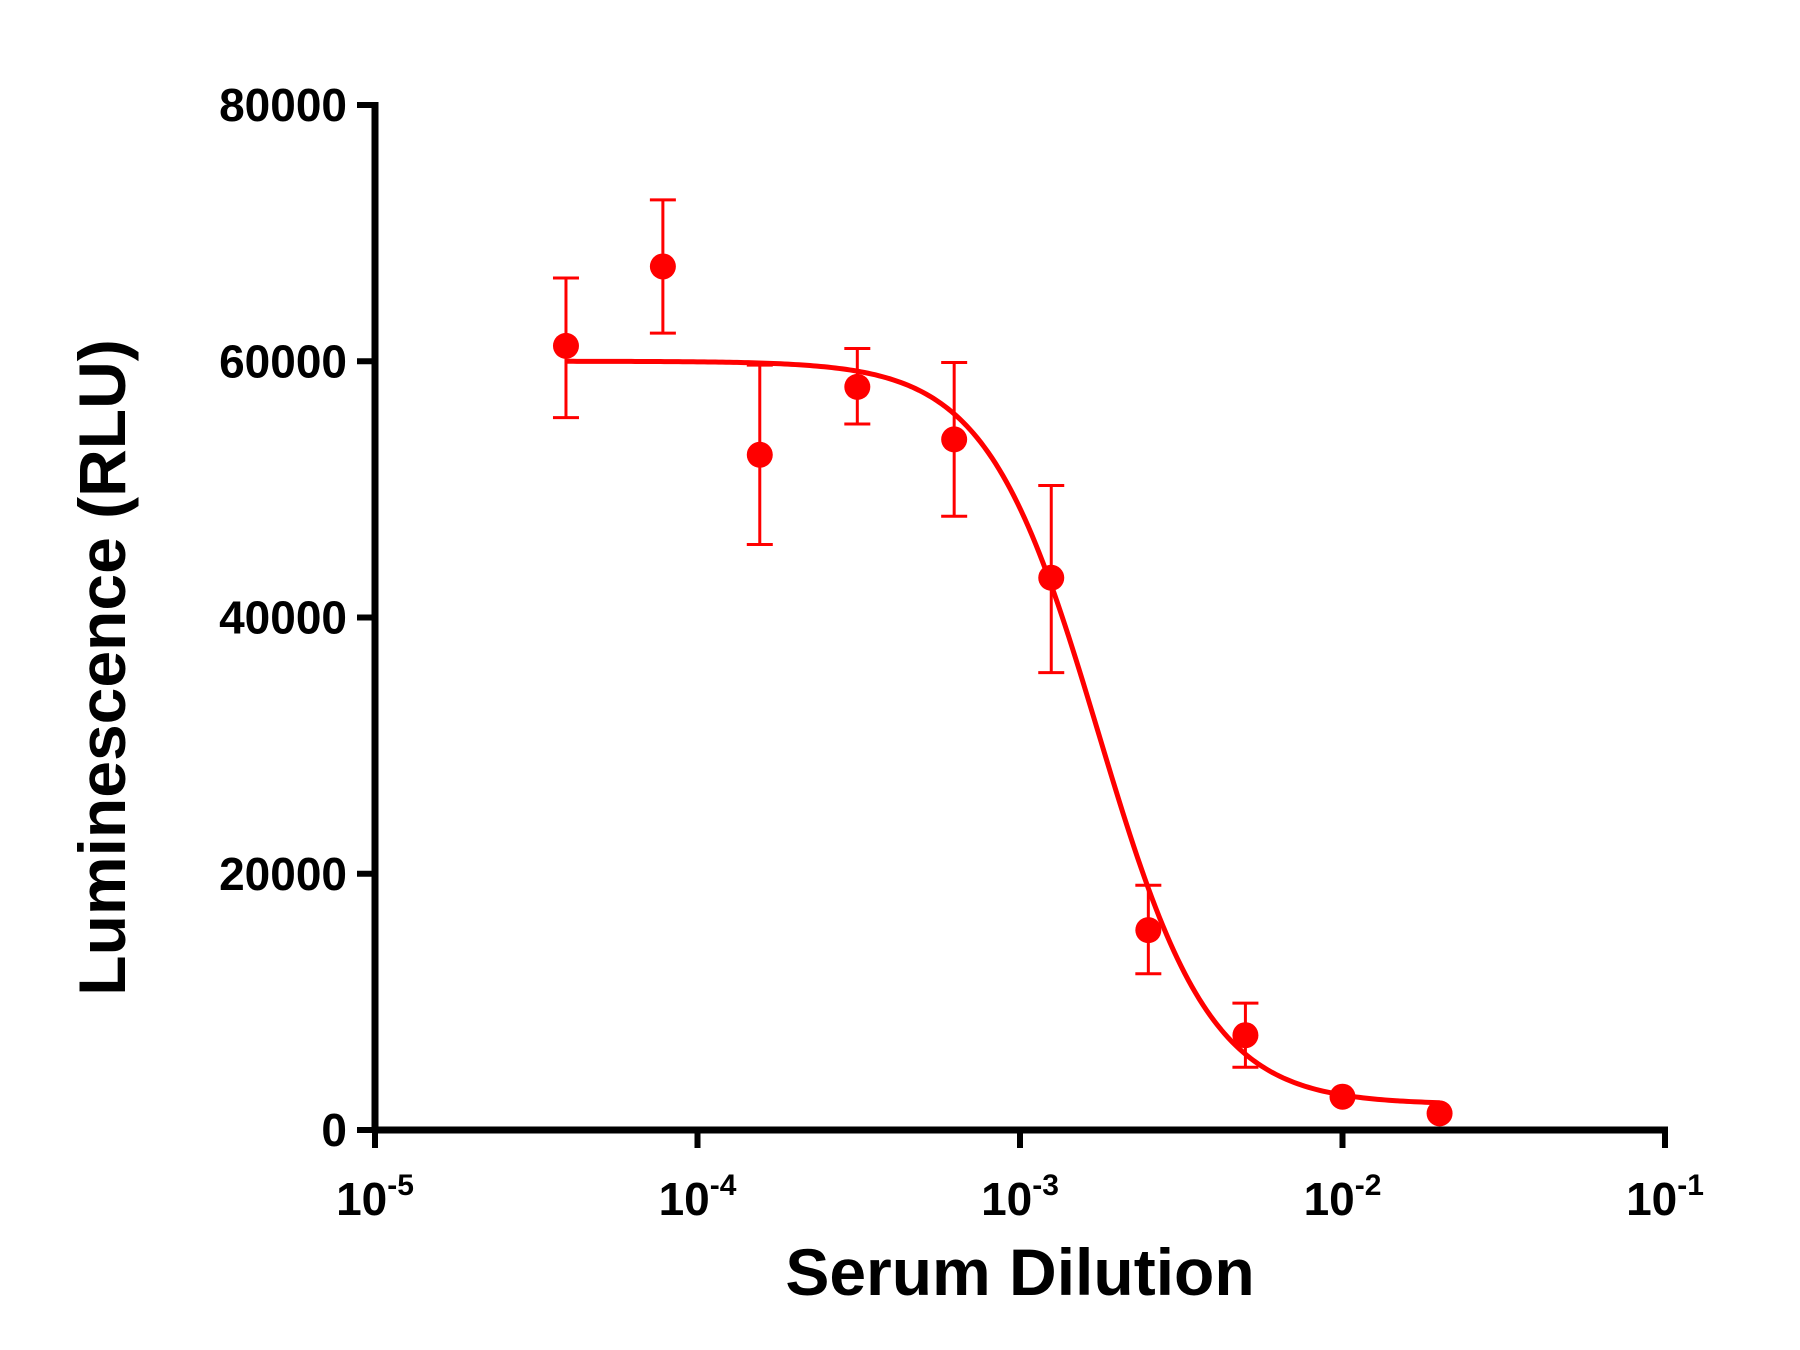 The height and width of the screenshot is (1350, 1800). I want to click on y-tick-label: 20000, so click(283, 874).